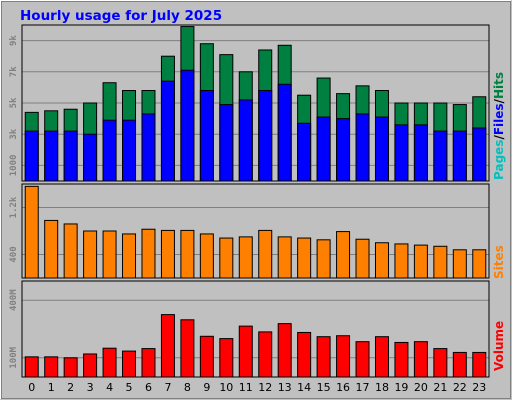 This screenshot has width=512, height=400. Describe the element at coordinates (363, 387) in the screenshot. I see `x-tick-label-17: 17` at that location.